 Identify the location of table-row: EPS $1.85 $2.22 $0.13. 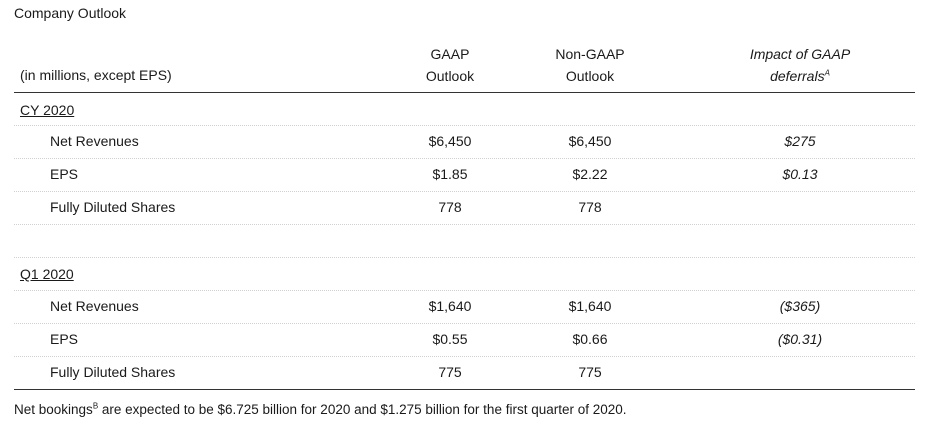
(465, 174).